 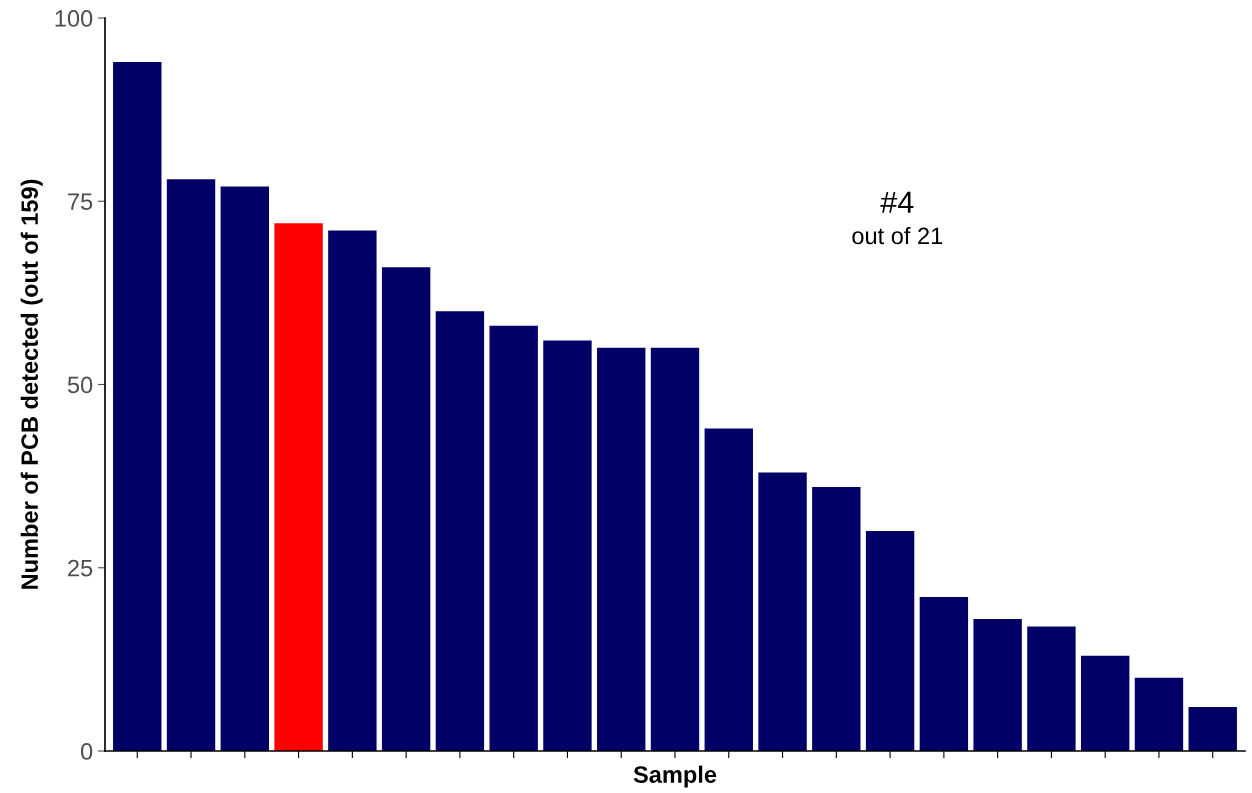 What do you see at coordinates (897, 235) in the screenshot?
I see `annotation: out of 21` at bounding box center [897, 235].